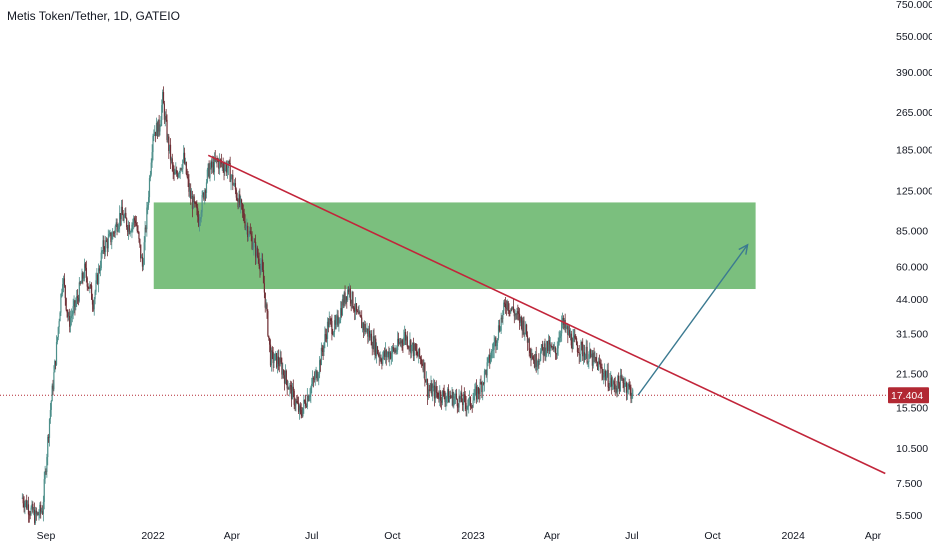 The image size is (932, 550). What do you see at coordinates (912, 268) in the screenshot?
I see `price-tick-label: 60.000` at bounding box center [912, 268].